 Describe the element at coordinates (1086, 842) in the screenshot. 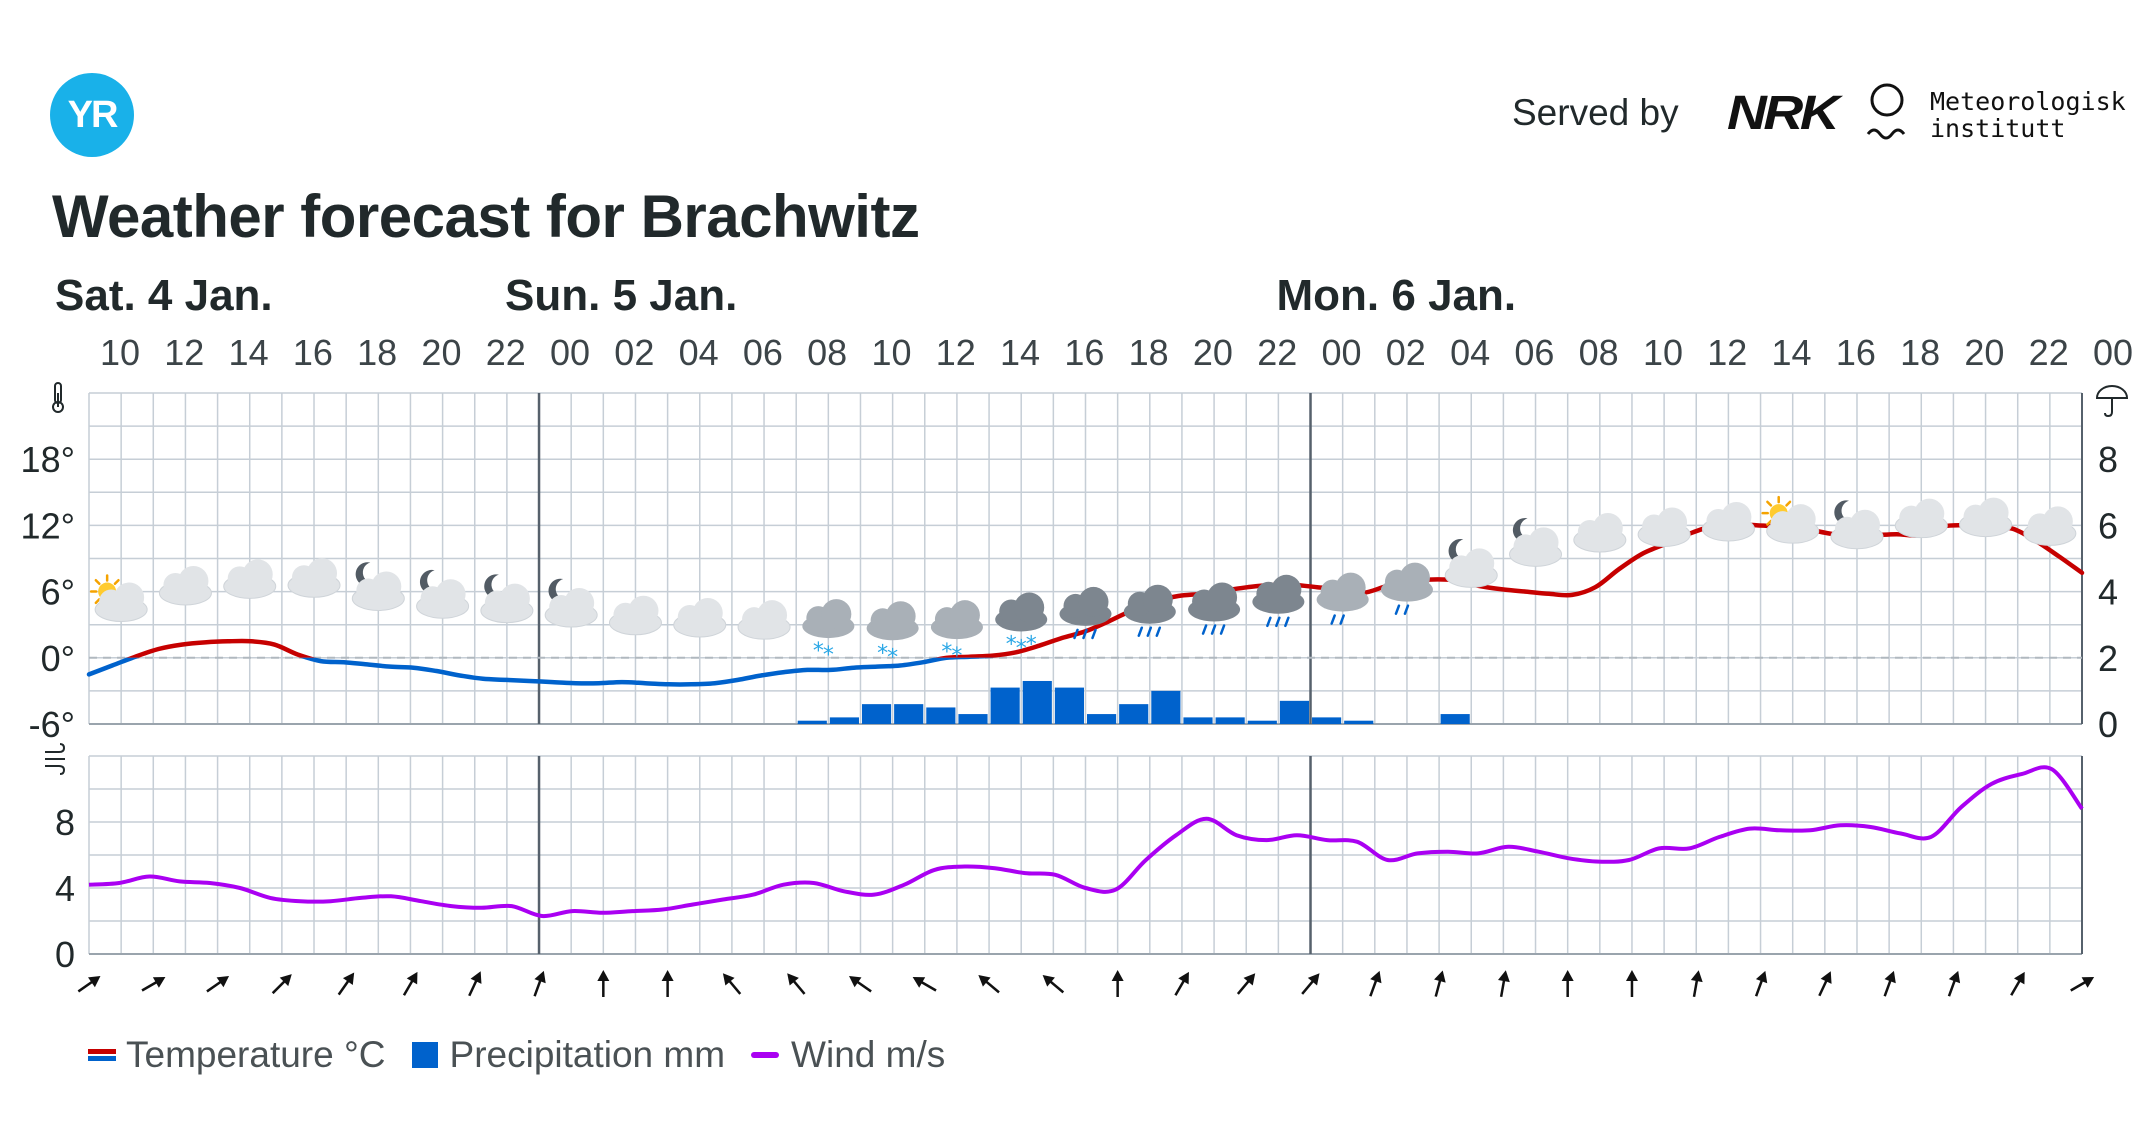

I see `wind-line` at that location.